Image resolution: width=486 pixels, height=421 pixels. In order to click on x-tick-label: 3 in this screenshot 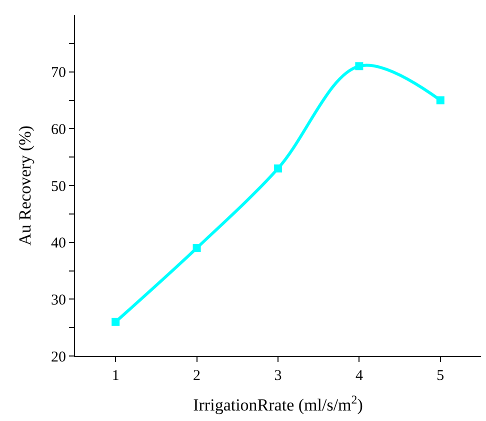, I will do `click(278, 376)`.